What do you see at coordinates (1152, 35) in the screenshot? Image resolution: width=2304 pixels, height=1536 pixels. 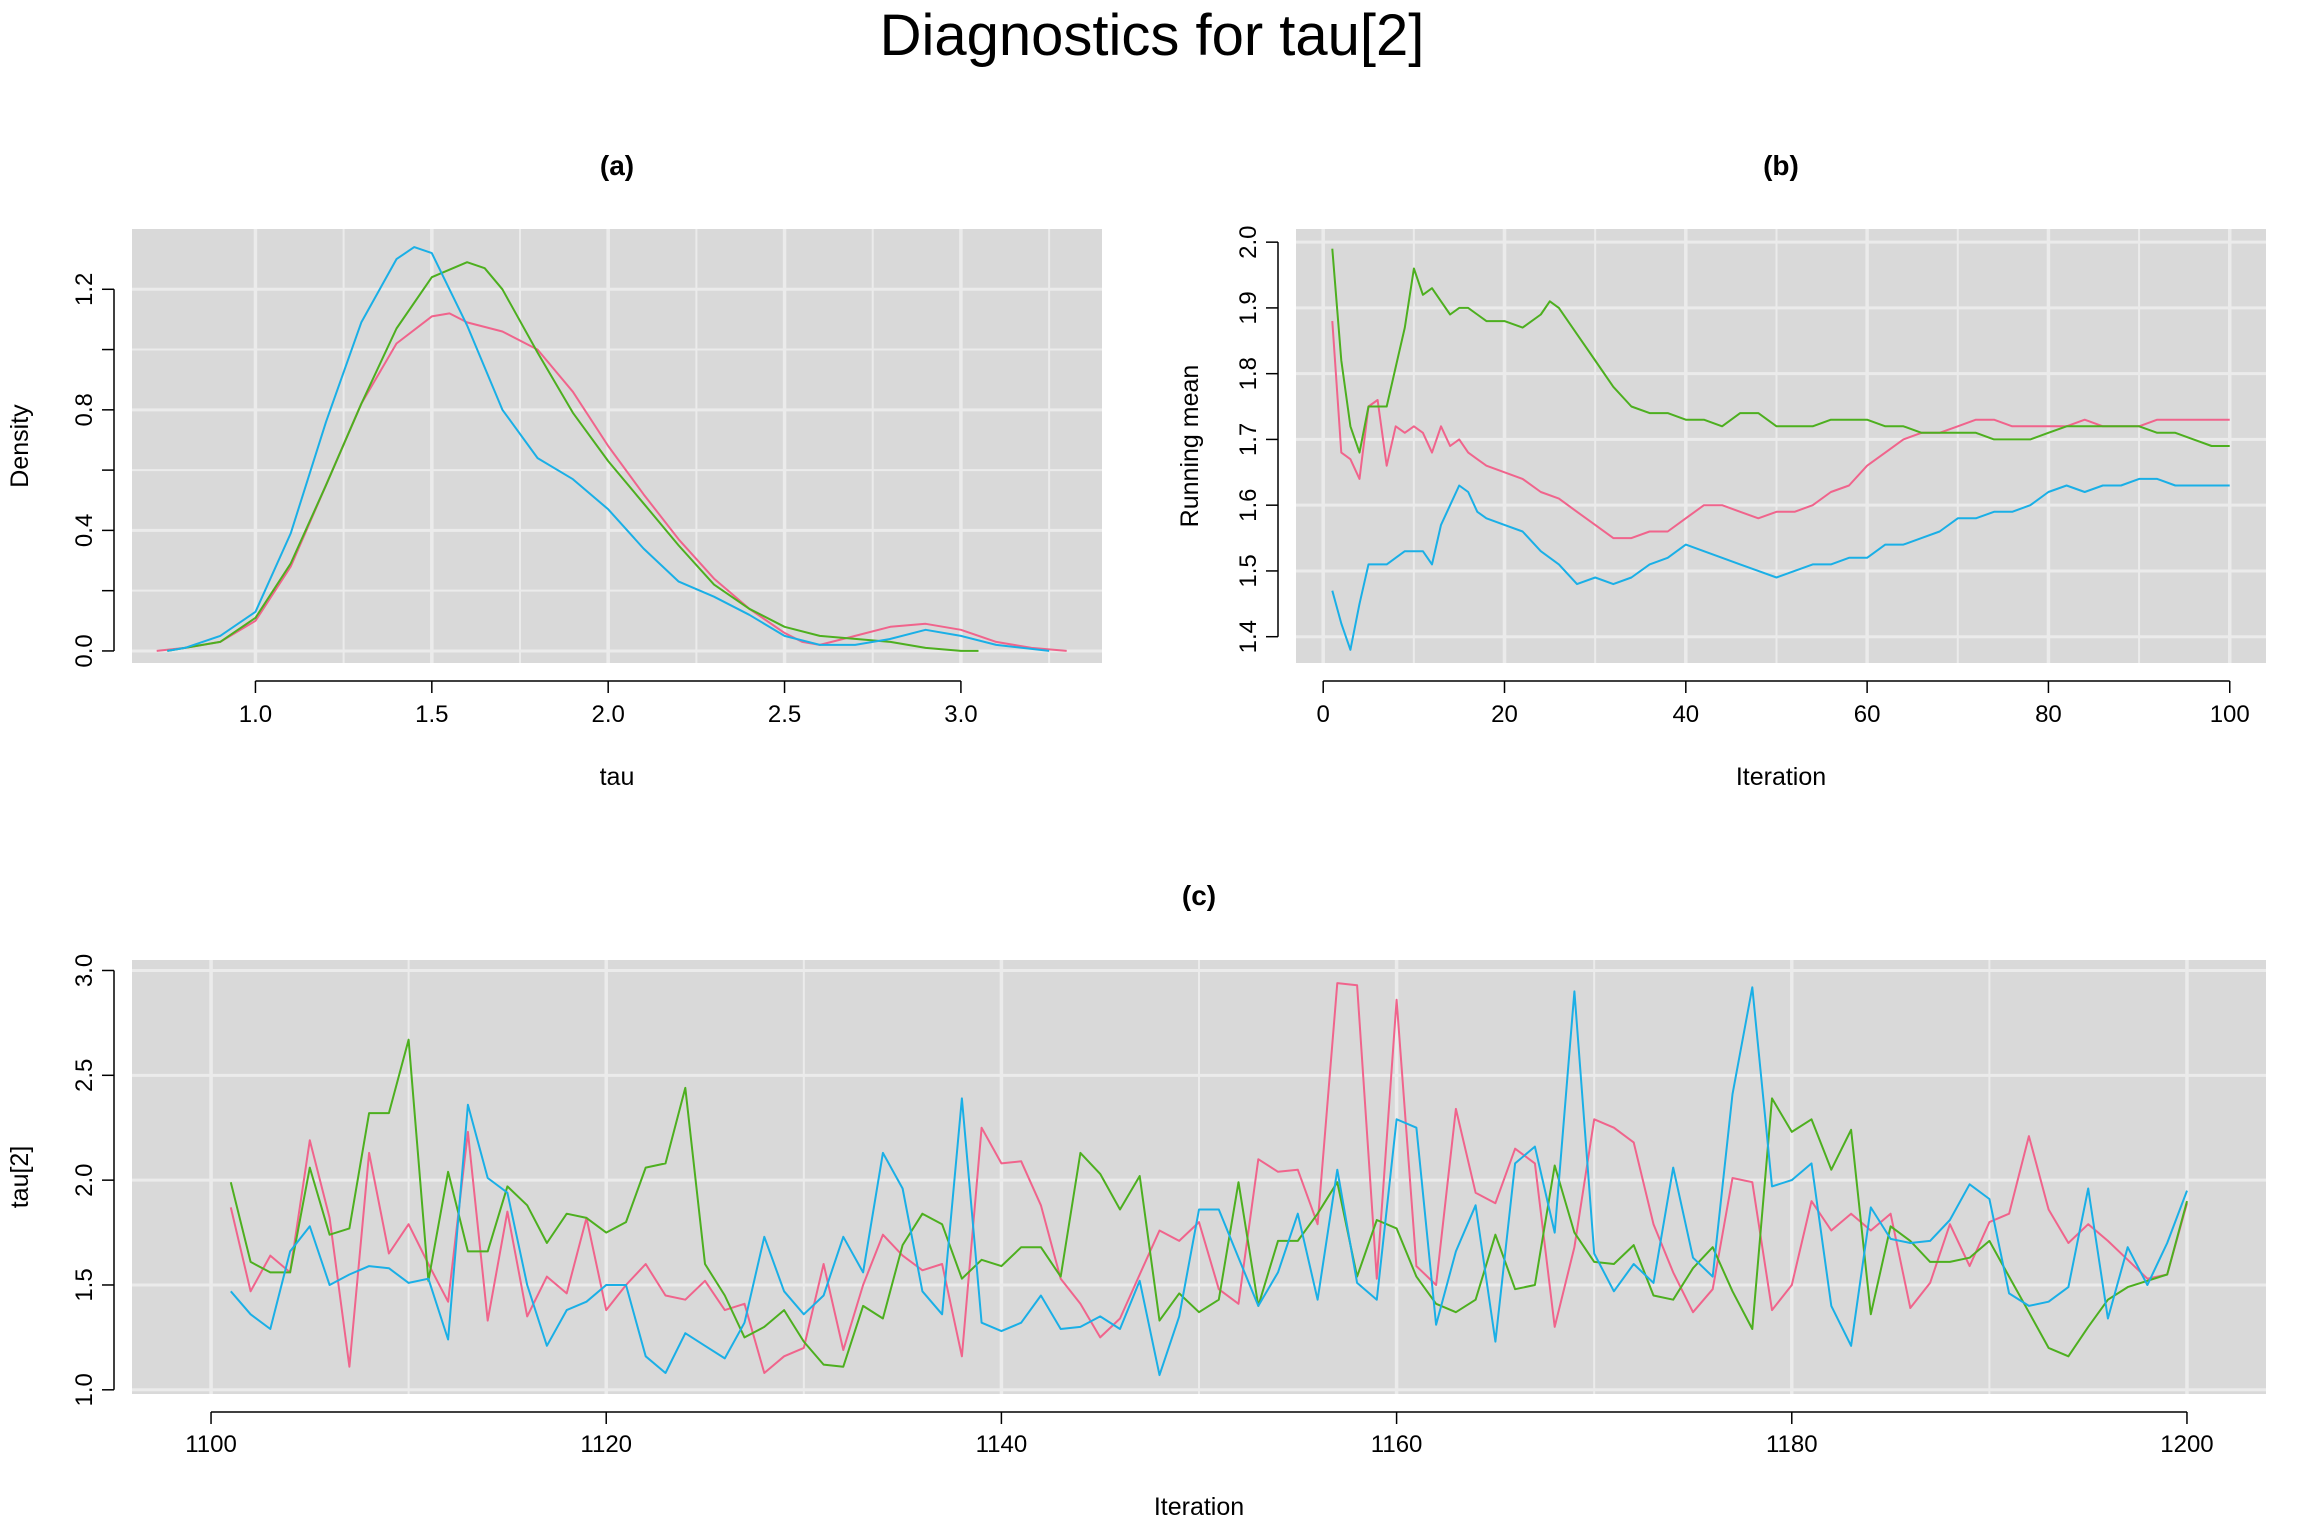 I see `figure-title: Diagnostics for tau[2]` at bounding box center [1152, 35].